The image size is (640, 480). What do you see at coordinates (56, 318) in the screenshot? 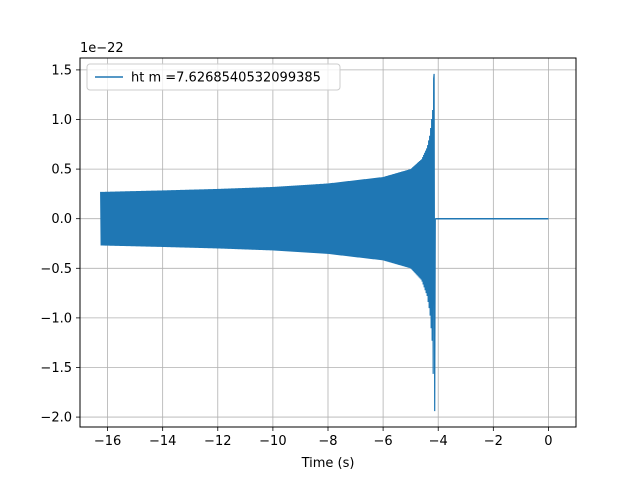
I see `y-tick-label: −1.0` at bounding box center [56, 318].